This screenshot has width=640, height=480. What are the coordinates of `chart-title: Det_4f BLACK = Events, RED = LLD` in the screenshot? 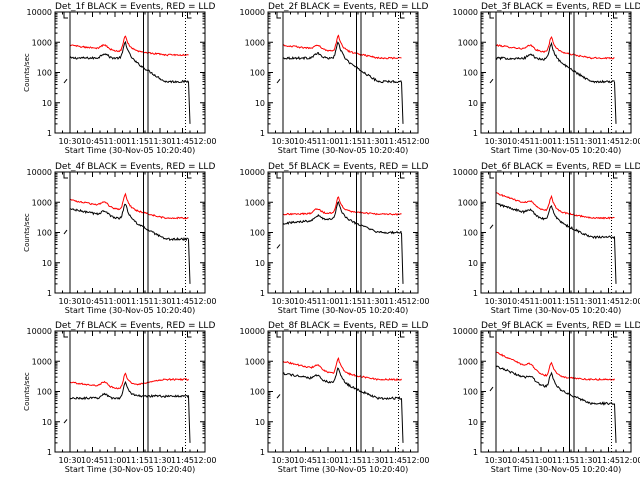 It's located at (135, 167).